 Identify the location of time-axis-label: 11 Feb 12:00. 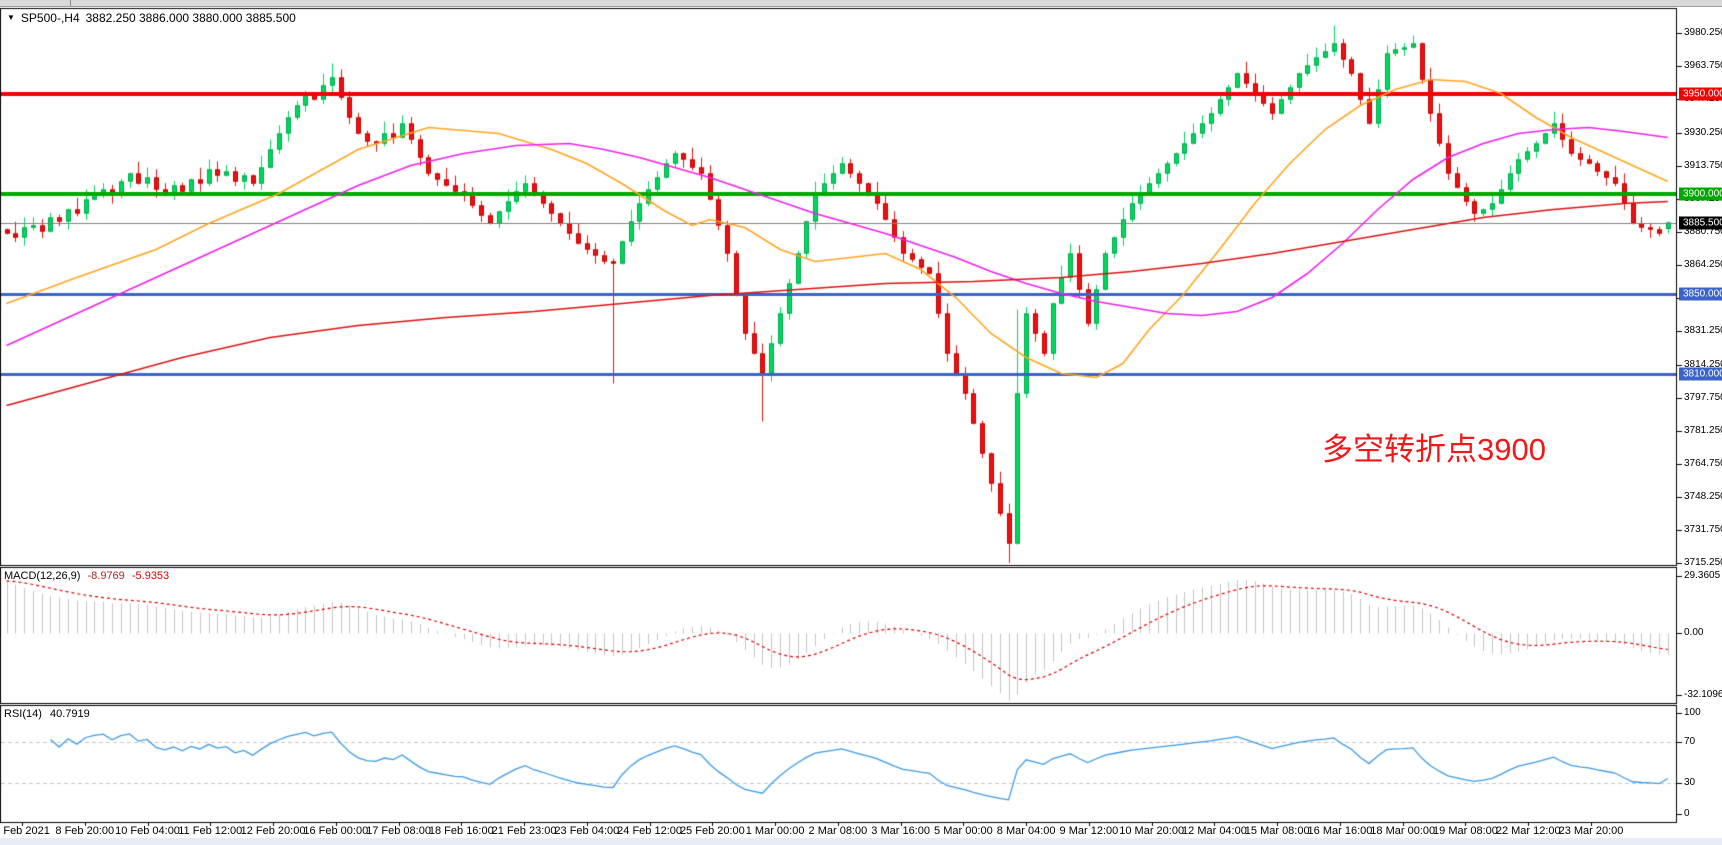
(210, 831).